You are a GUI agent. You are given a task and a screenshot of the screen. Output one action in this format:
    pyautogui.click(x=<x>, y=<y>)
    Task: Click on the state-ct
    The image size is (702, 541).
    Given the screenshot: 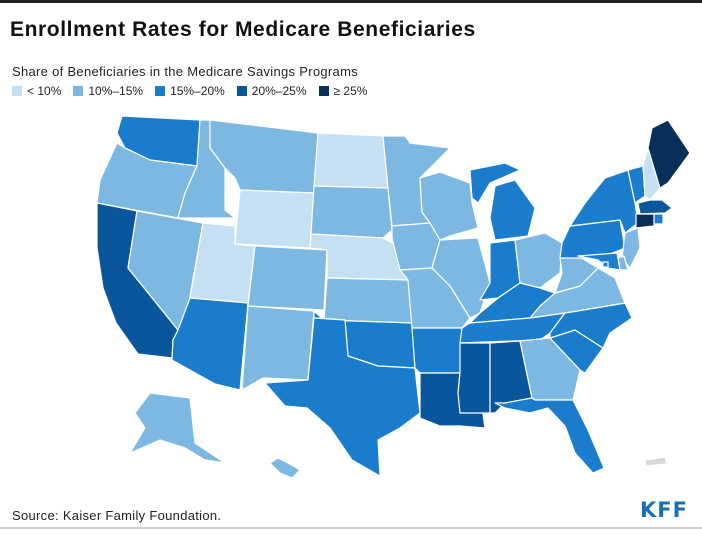 What is the action you would take?
    pyautogui.click(x=645, y=221)
    